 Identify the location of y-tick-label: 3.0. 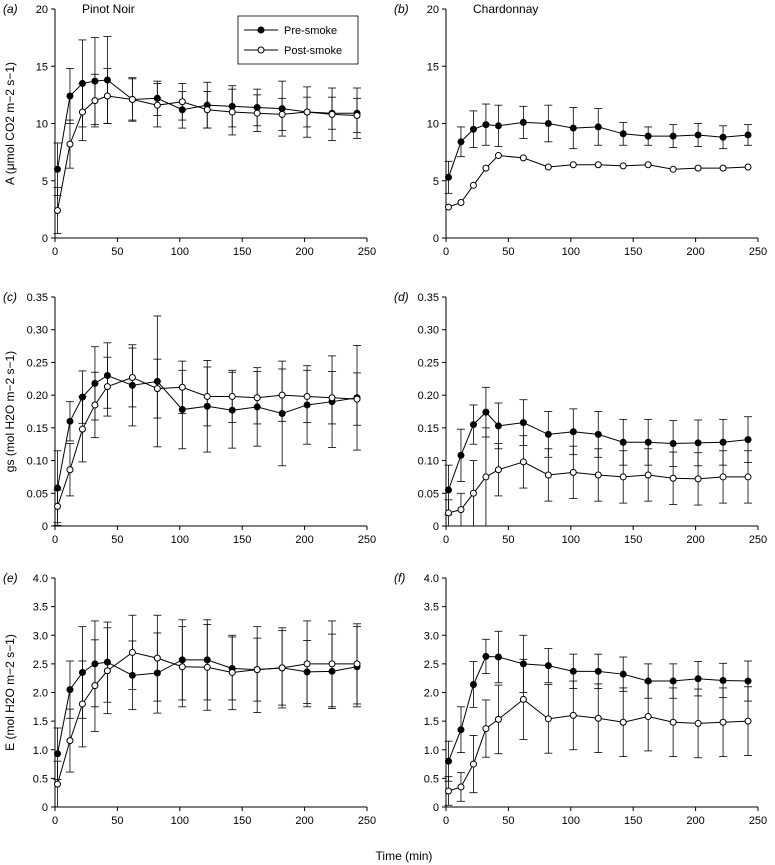
(40, 636).